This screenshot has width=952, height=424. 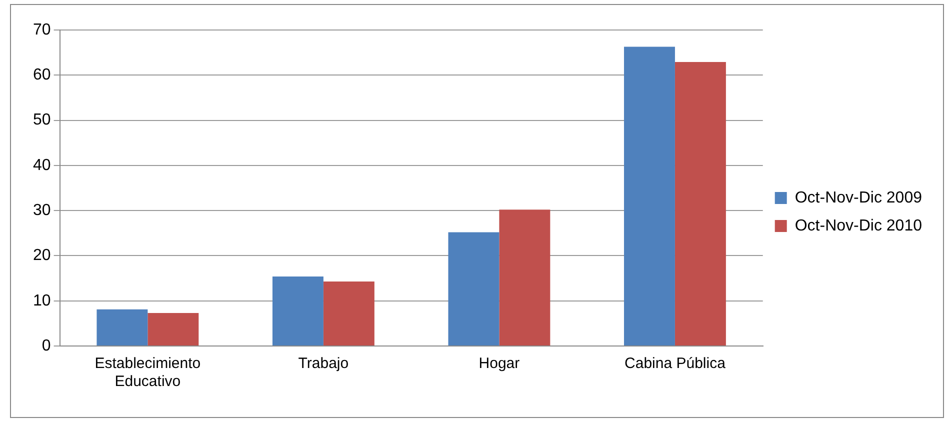 What do you see at coordinates (858, 225) in the screenshot?
I see `legend-label: Oct-Nov-Dic 2010` at bounding box center [858, 225].